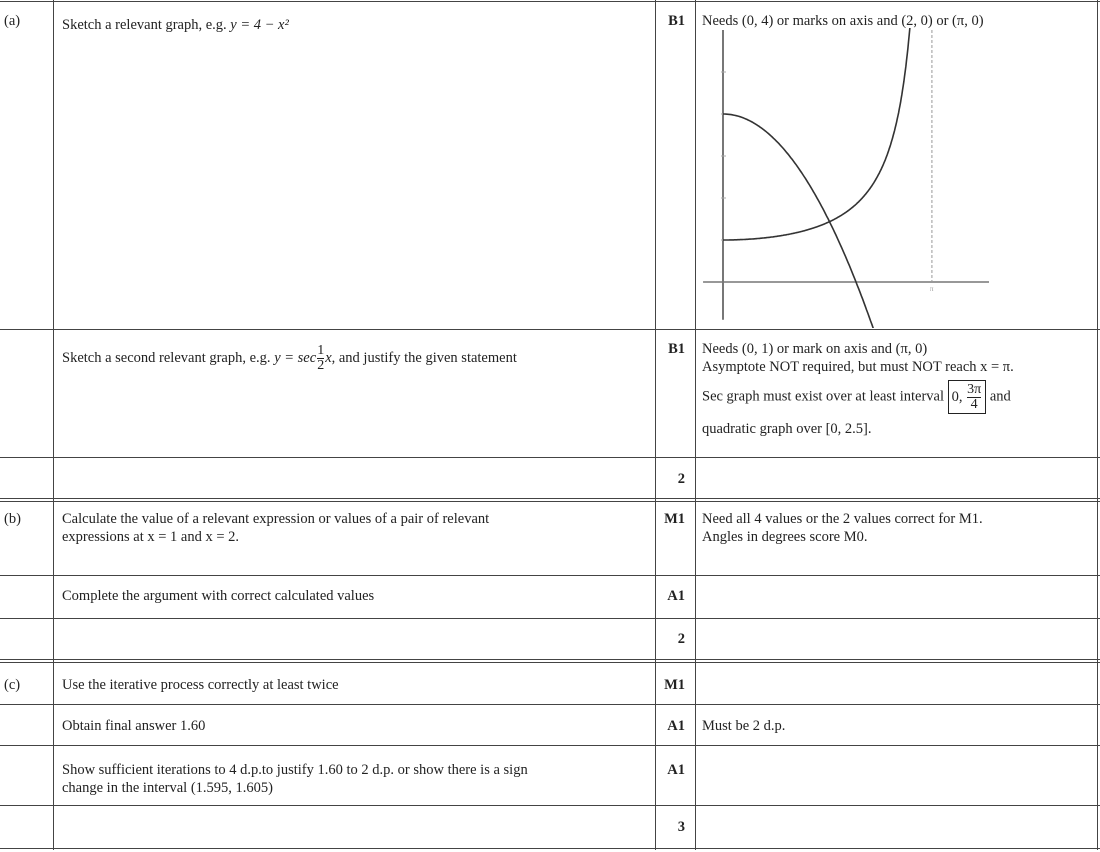 Image resolution: width=1100 pixels, height=852 pixels. I want to click on secant-curve, so click(817, 134).